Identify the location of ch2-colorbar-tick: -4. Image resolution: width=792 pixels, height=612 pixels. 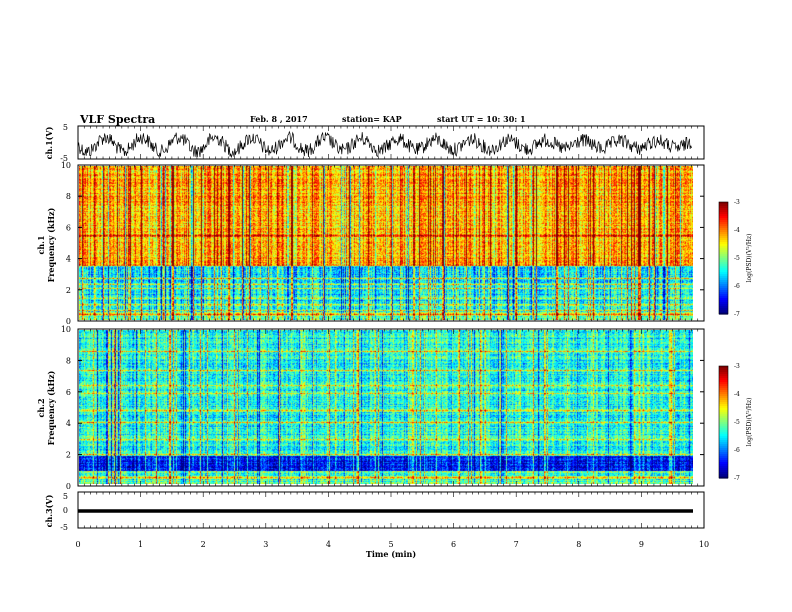
(737, 394).